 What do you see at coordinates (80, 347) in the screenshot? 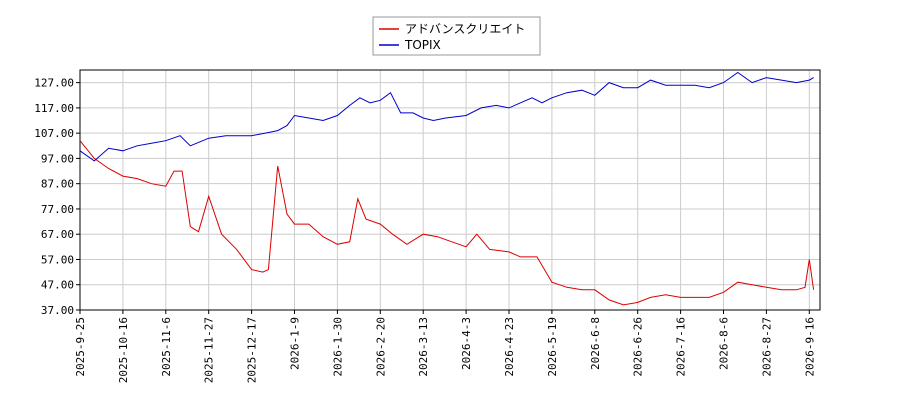
I see `x-tick-label: 2025-9-25` at bounding box center [80, 347].